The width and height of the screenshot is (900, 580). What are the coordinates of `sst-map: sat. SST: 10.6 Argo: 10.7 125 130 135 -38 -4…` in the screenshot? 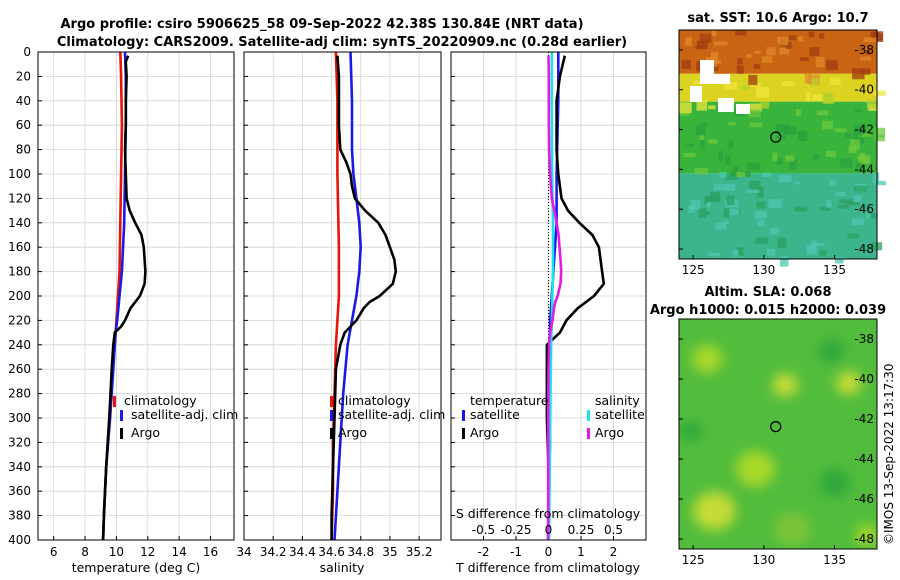 It's located at (782, 144).